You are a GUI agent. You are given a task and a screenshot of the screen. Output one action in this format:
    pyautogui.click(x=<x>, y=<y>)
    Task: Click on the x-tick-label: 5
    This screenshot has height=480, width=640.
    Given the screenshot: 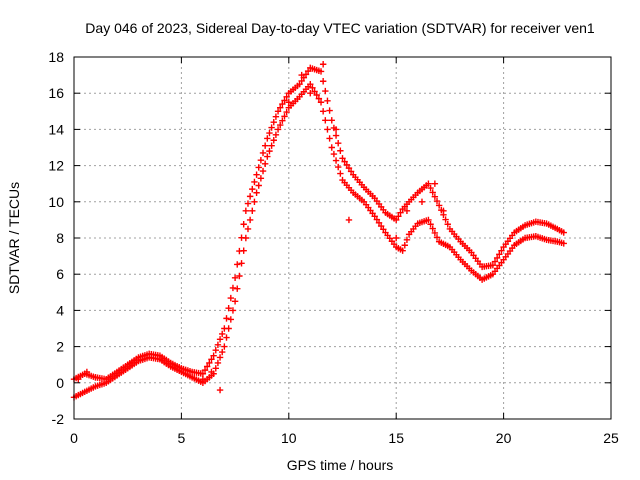 What is the action you would take?
    pyautogui.click(x=182, y=438)
    